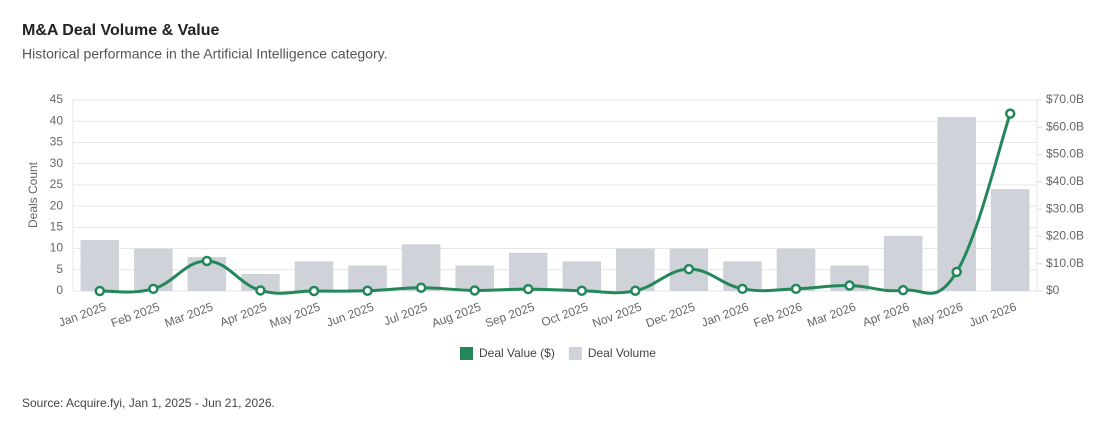 The image size is (1108, 433). Describe the element at coordinates (57, 205) in the screenshot. I see `y-tick-label: 20` at that location.